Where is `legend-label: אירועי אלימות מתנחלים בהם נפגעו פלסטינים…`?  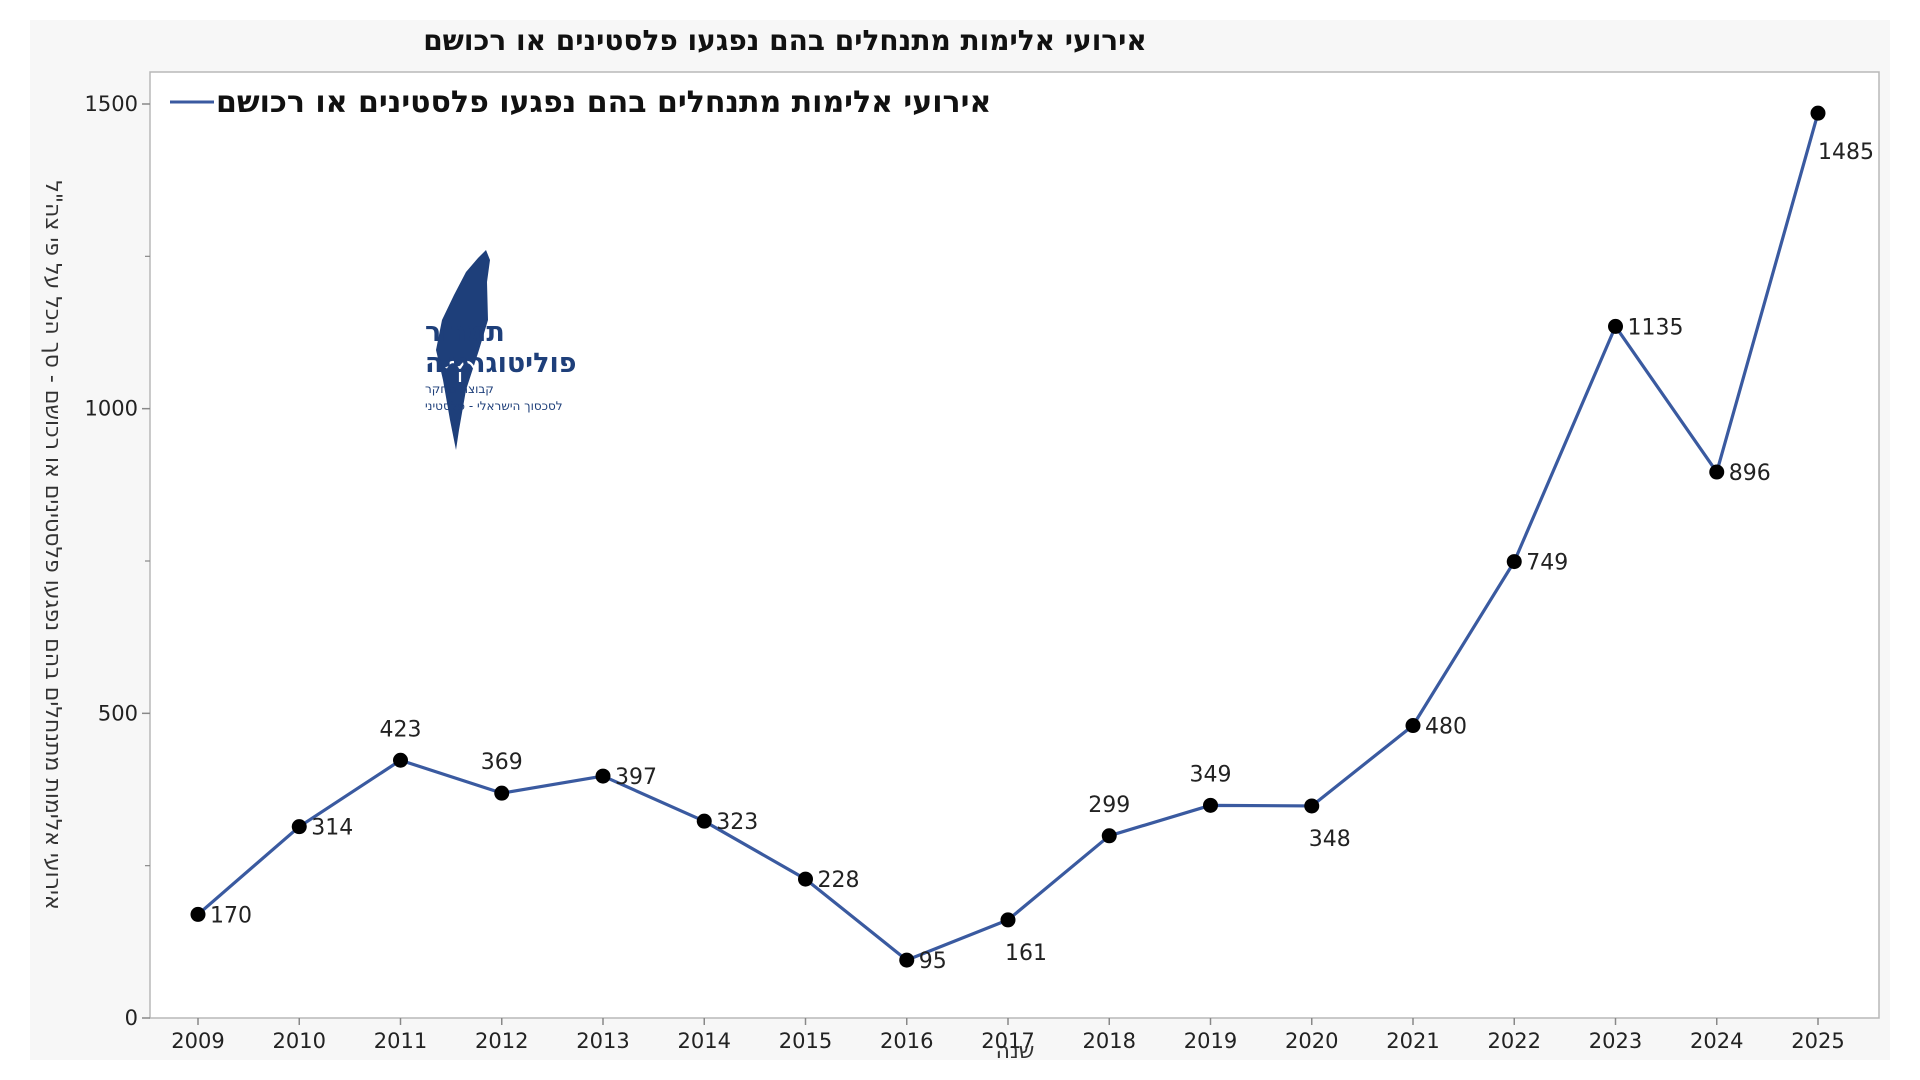
legend-label: אירועי אלימות מתנחלים בהם נפגעו פלסטינים… is located at coordinates (603, 102).